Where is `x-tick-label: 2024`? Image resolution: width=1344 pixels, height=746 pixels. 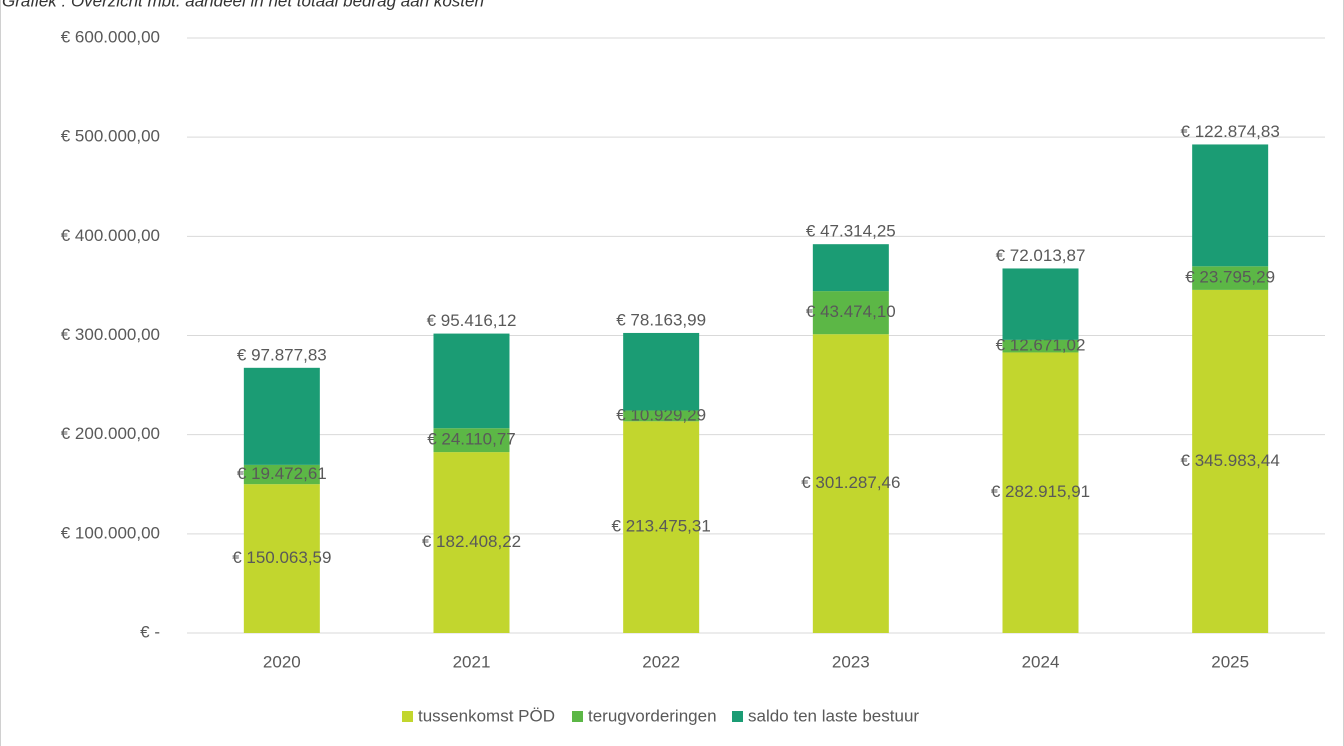
x-tick-label: 2024 is located at coordinates (1041, 661).